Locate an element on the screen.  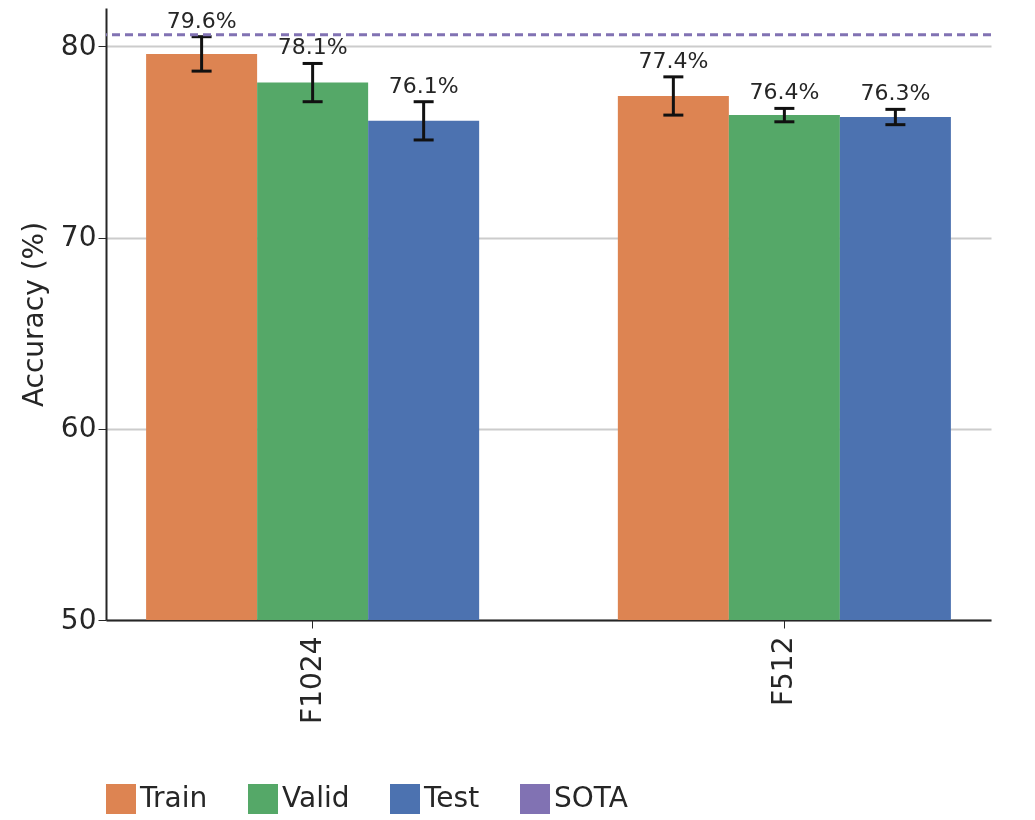
data-label: 76.3% is located at coordinates (895, 93).